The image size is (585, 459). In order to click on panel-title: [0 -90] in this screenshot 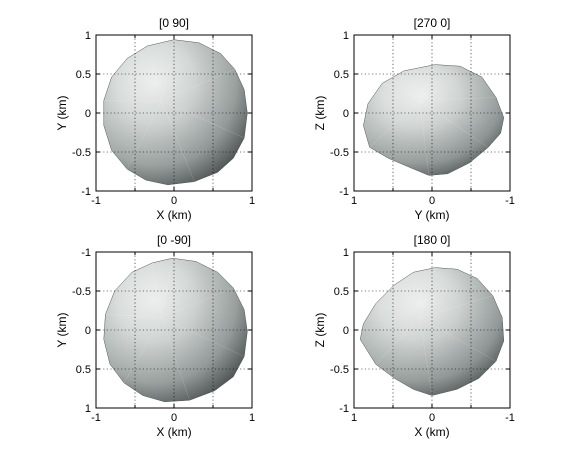, I will do `click(174, 240)`.